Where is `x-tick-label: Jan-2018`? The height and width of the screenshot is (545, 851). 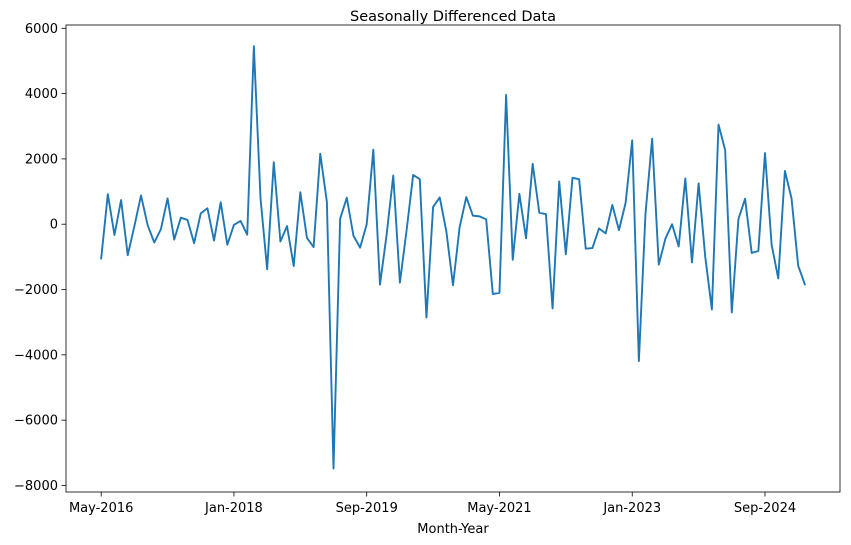 x-tick-label: Jan-2018 is located at coordinates (233, 508).